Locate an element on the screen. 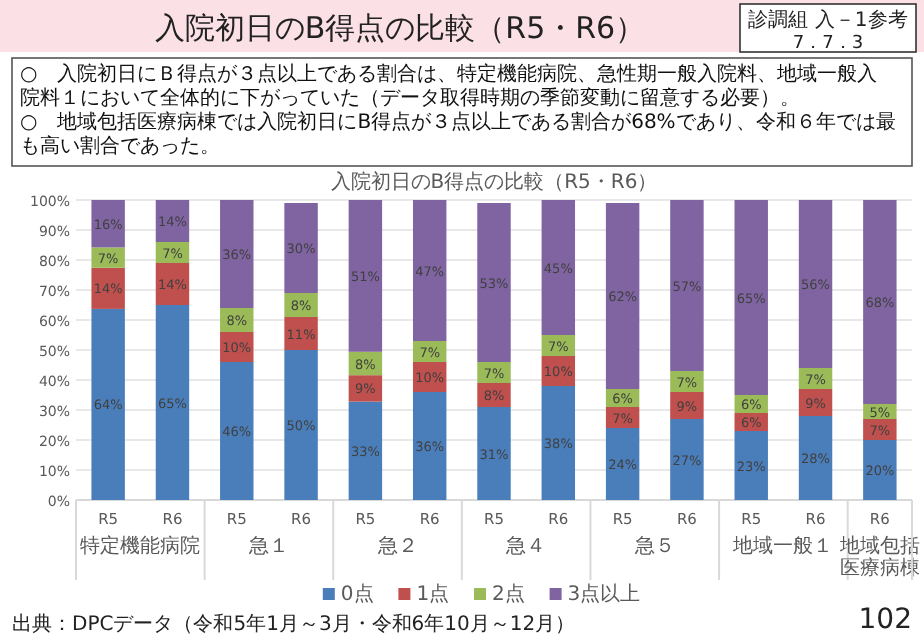 The image size is (924, 640). chart-title: 入院初日のB得点の比較（R5・R6） is located at coordinates (494, 182).